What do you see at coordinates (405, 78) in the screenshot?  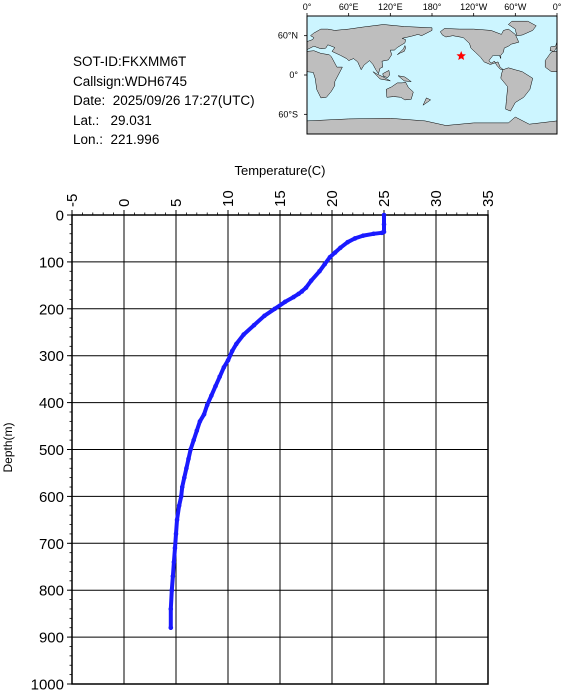 I see `map-land-new-guinea` at bounding box center [405, 78].